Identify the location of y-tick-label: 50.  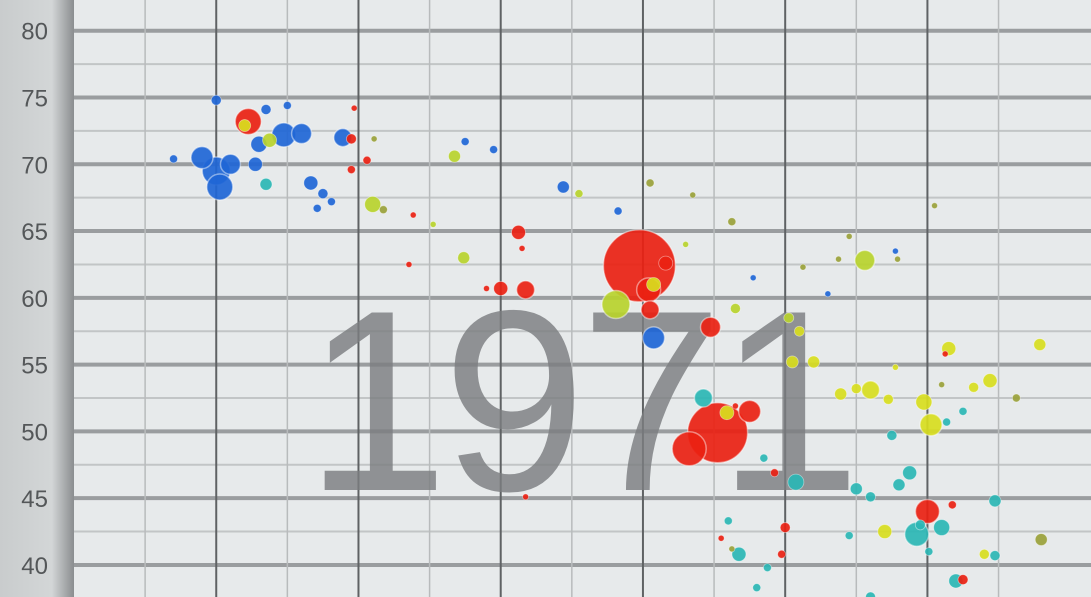
(34, 432).